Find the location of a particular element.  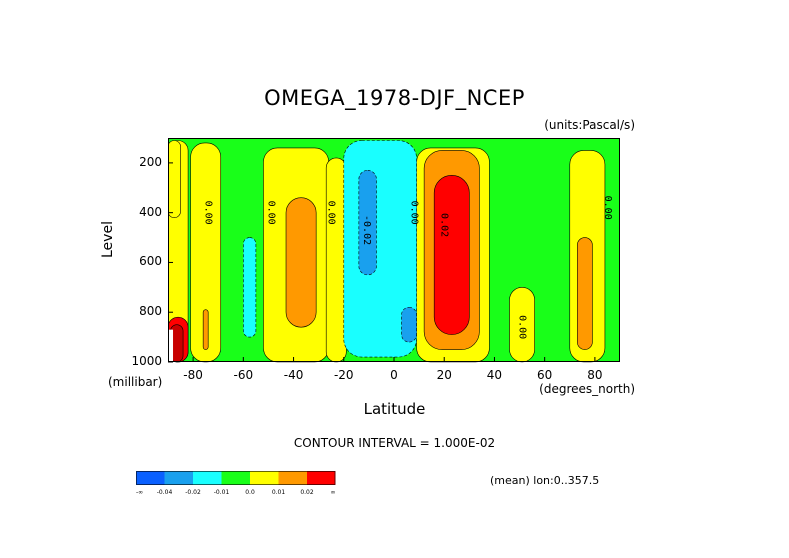

missing-data-region is located at coordinates (171, 345).